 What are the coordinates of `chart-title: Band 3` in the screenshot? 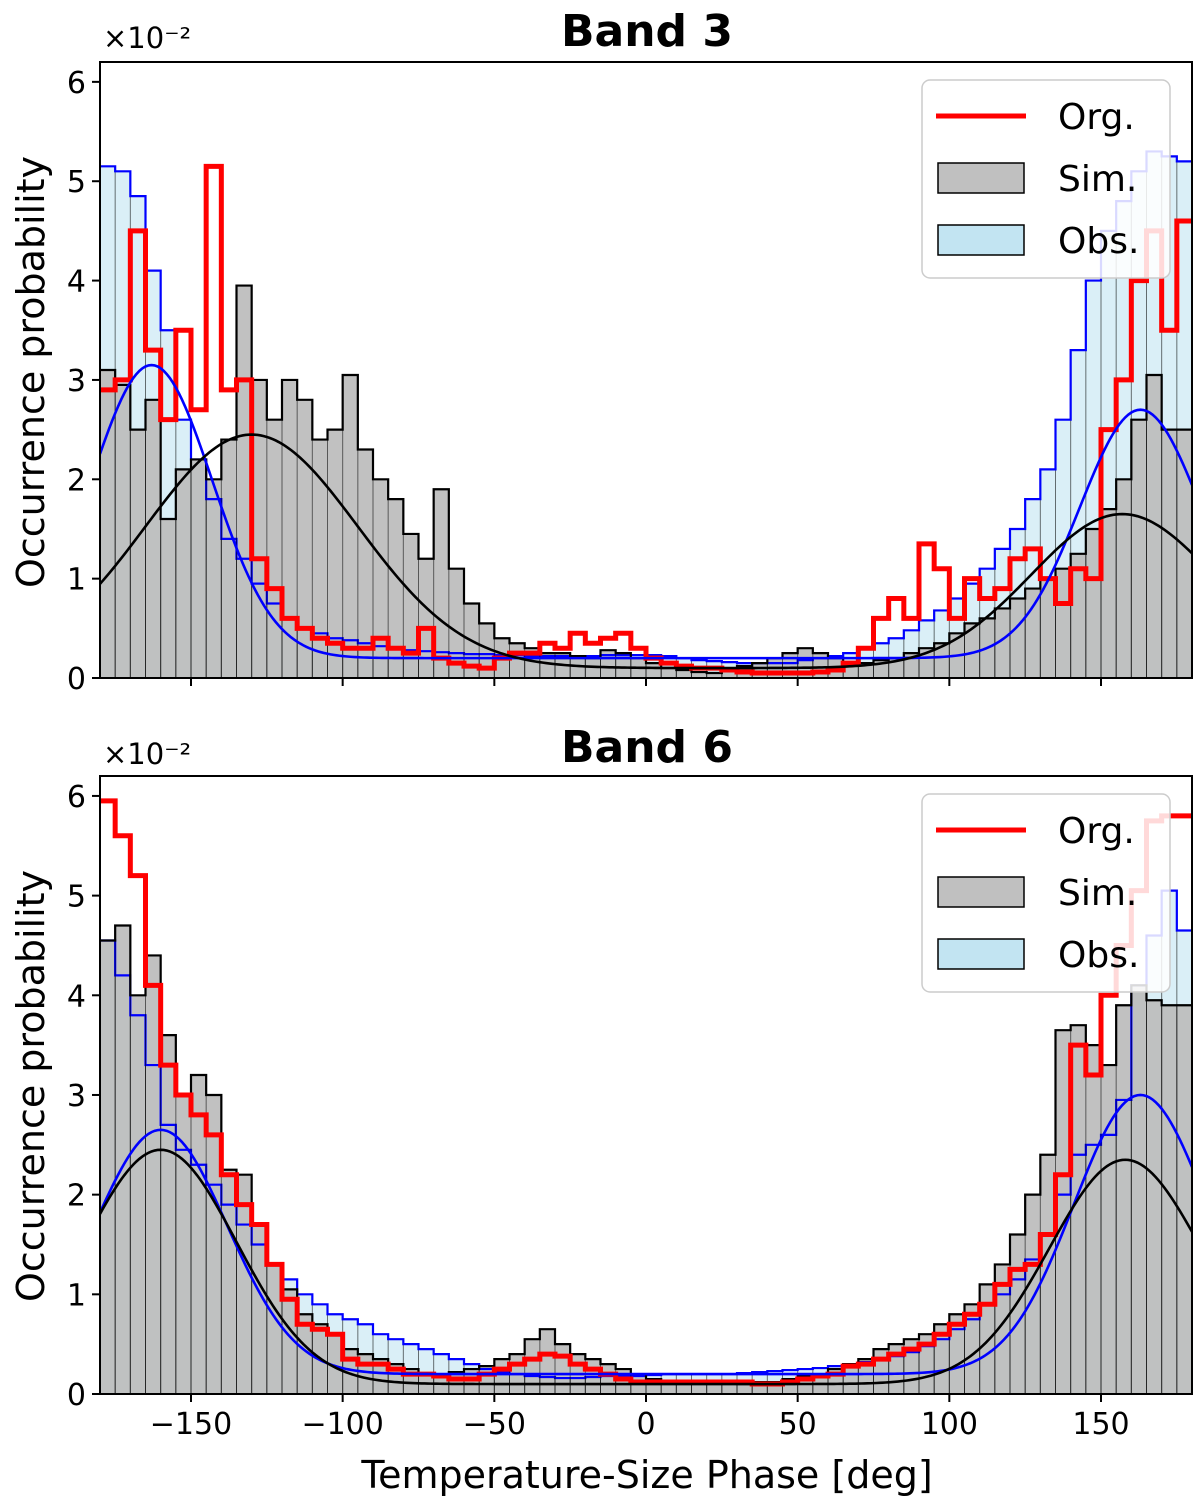 It's located at (647, 31).